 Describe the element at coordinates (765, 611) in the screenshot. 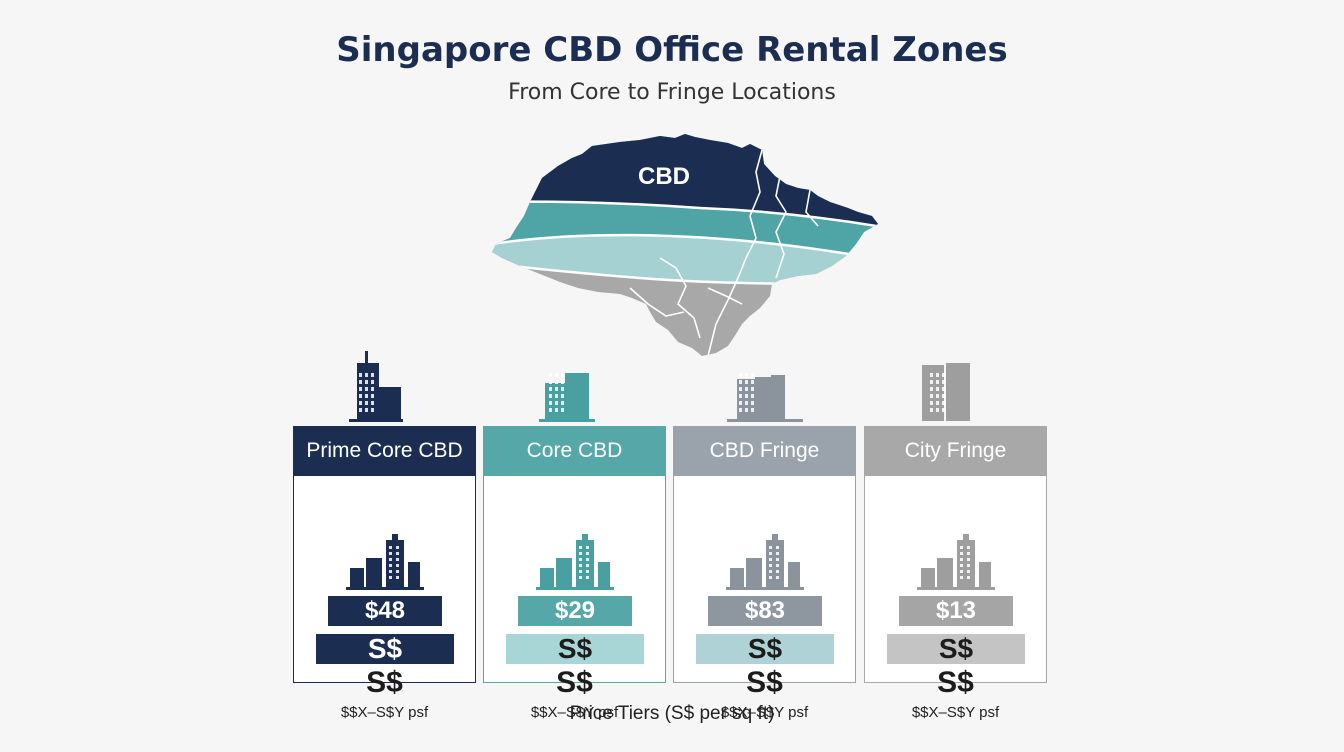

I see `zone-price: $83` at that location.